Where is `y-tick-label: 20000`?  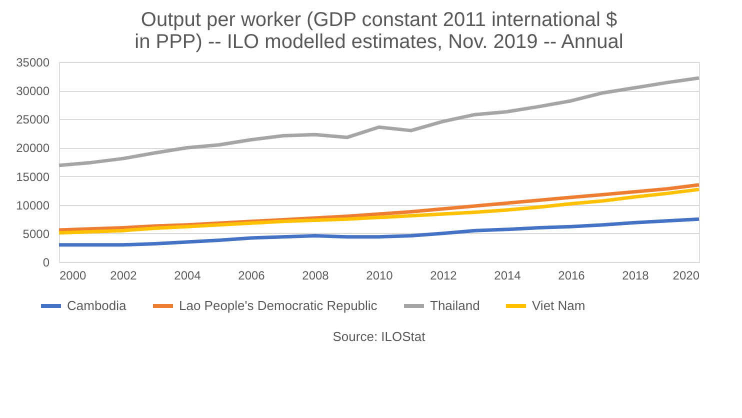
y-tick-label: 20000 is located at coordinates (33, 148).